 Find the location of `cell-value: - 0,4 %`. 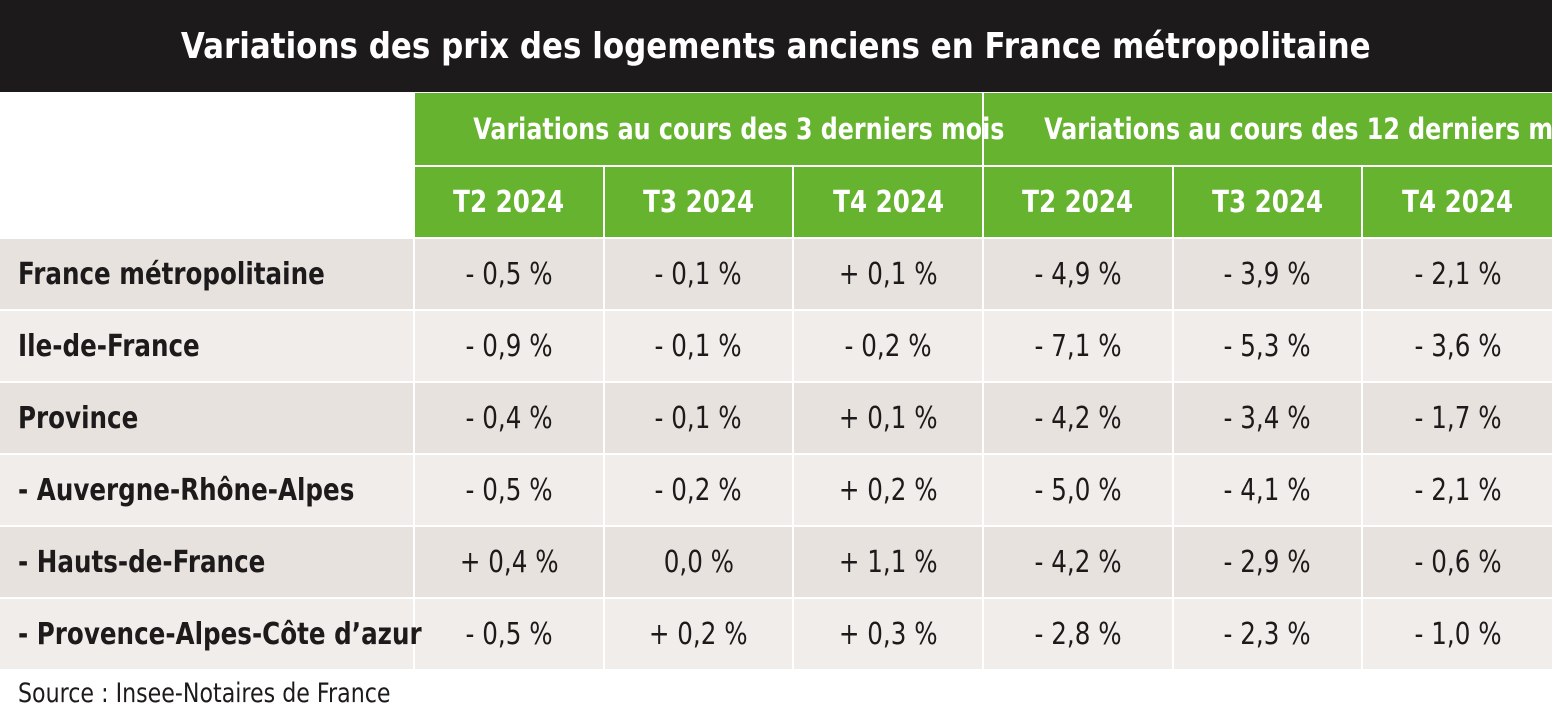

cell-value: - 0,4 % is located at coordinates (509, 418).